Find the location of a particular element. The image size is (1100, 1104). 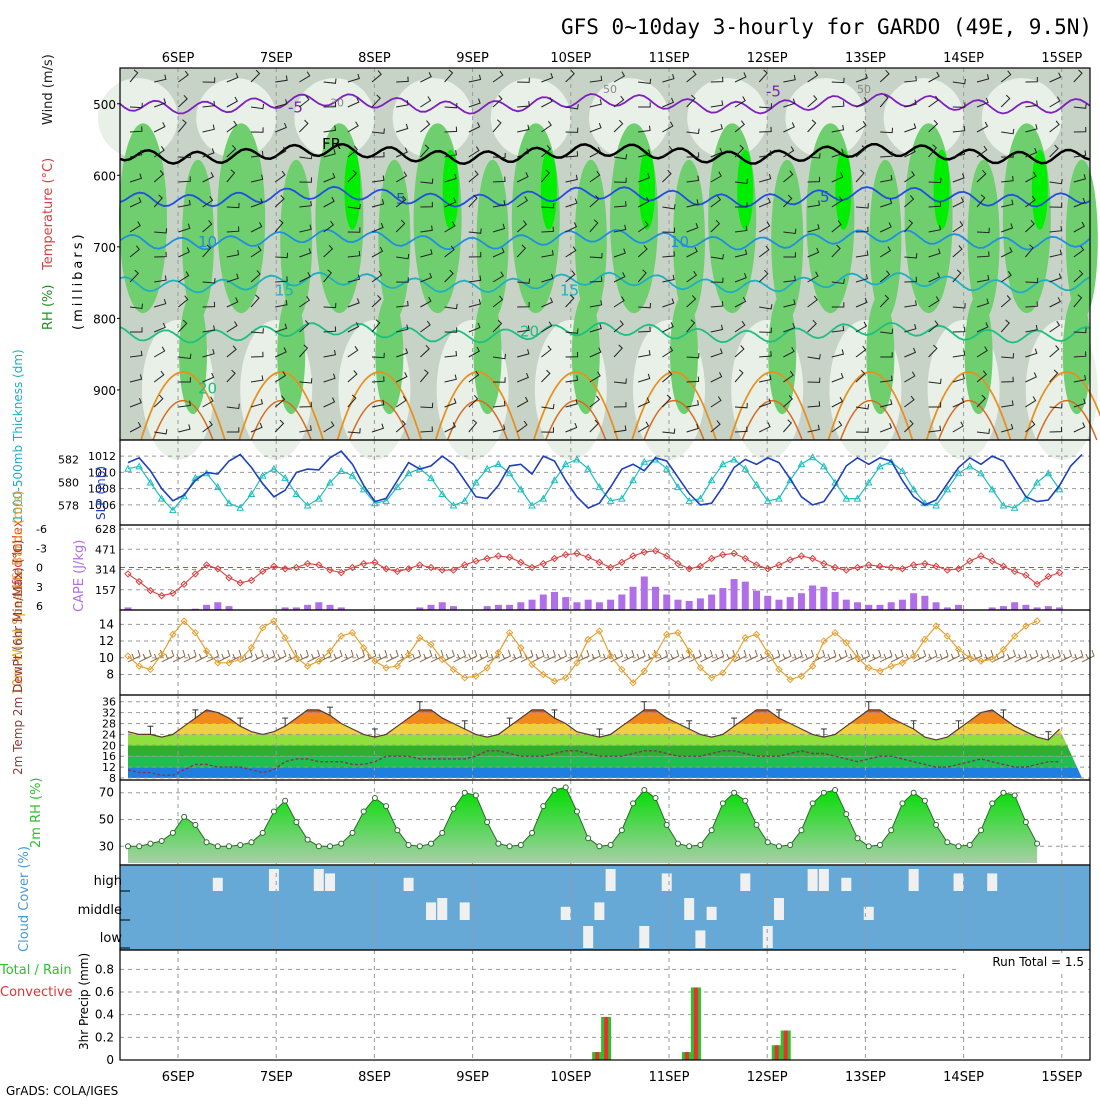

bottom-date-label: 12SEP is located at coordinates (767, 1077).